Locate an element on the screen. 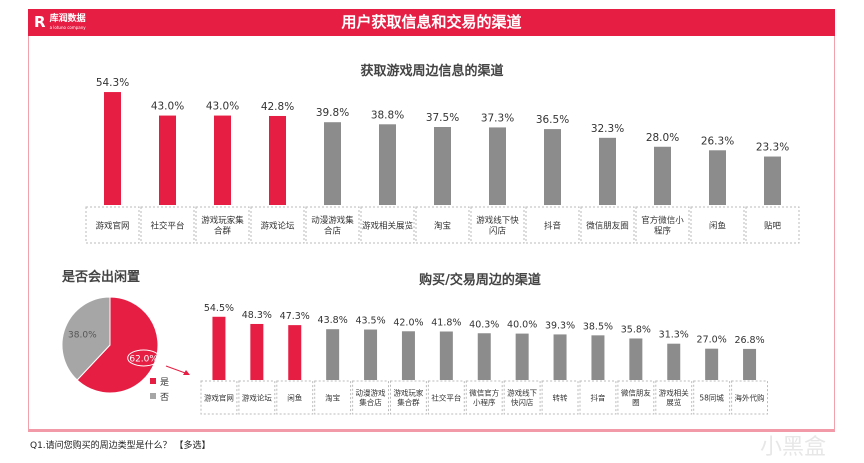 The width and height of the screenshot is (864, 463). category-label: 游戏线下 is located at coordinates (522, 393).